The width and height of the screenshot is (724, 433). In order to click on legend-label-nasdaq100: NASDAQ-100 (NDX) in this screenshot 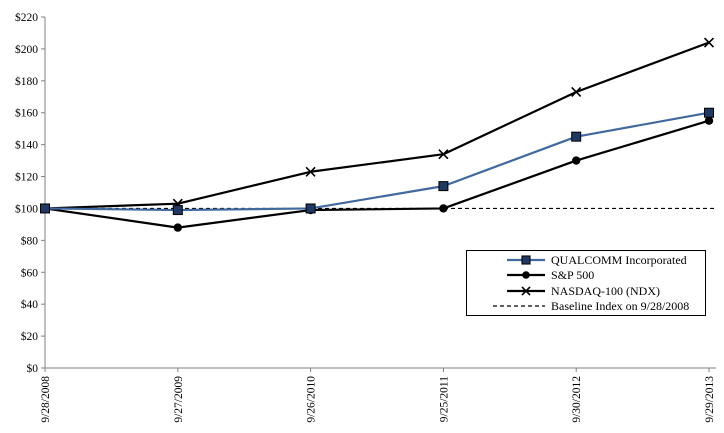, I will do `click(605, 290)`.